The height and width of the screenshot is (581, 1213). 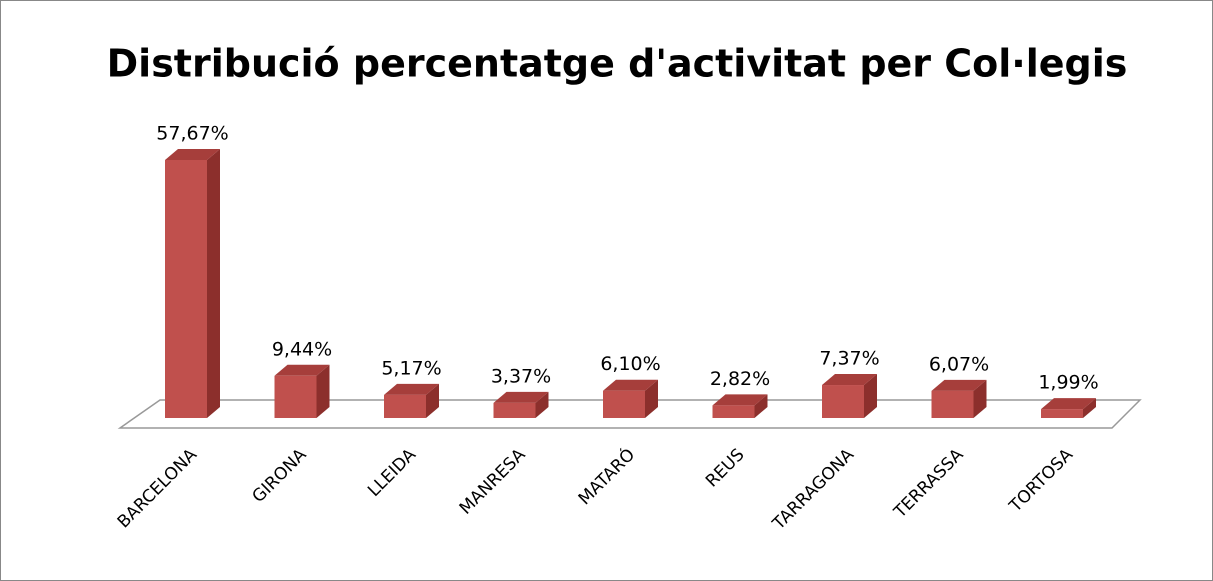 I want to click on data-label: 9,44%, so click(x=302, y=349).